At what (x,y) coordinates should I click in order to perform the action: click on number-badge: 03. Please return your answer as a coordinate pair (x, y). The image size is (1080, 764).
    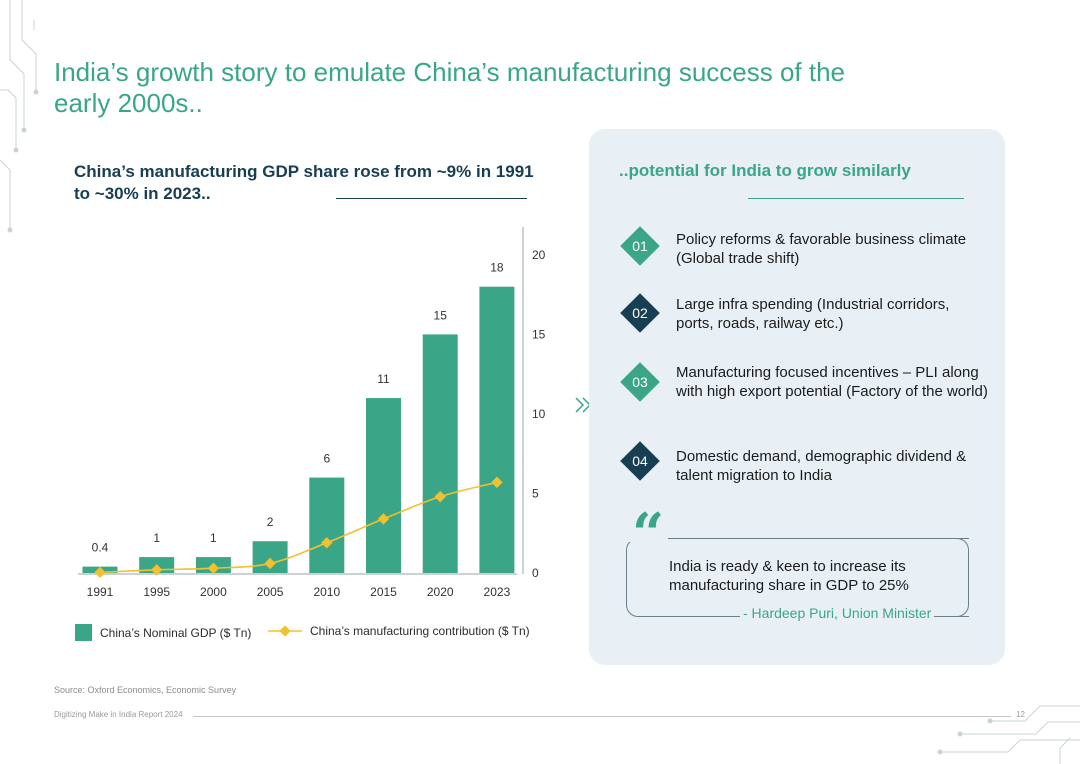
    Looking at the image, I should click on (640, 382).